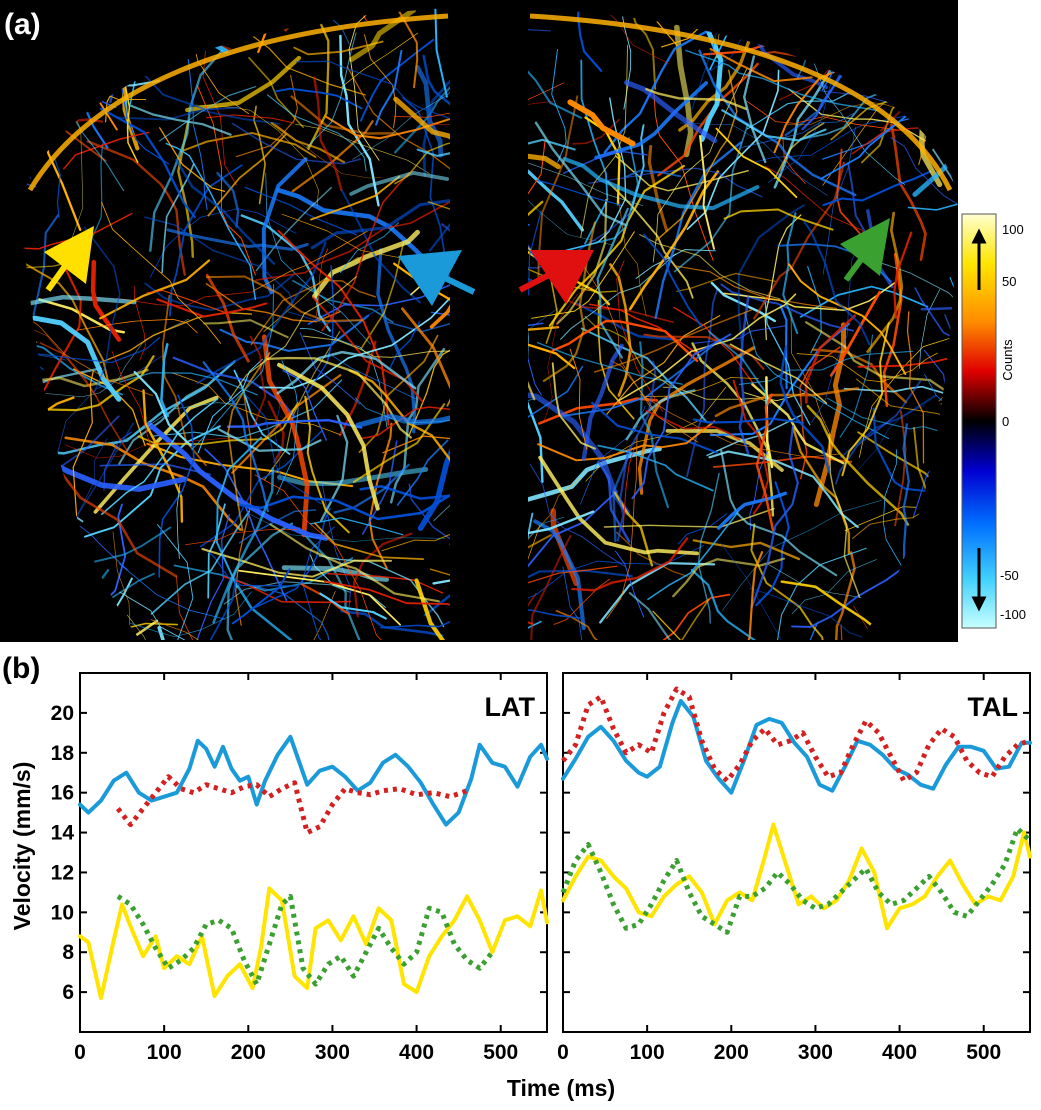 The height and width of the screenshot is (1110, 1041). Describe the element at coordinates (561, 1088) in the screenshot. I see `x-axis-label: Time (ms)` at that location.